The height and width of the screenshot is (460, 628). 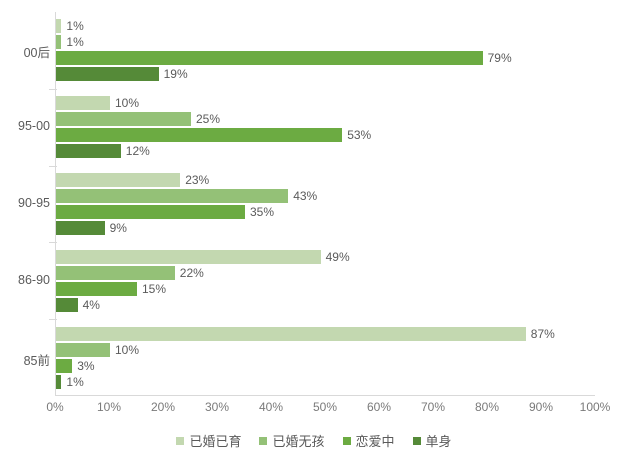 I want to click on bar-row: 35%, so click(x=326, y=211).